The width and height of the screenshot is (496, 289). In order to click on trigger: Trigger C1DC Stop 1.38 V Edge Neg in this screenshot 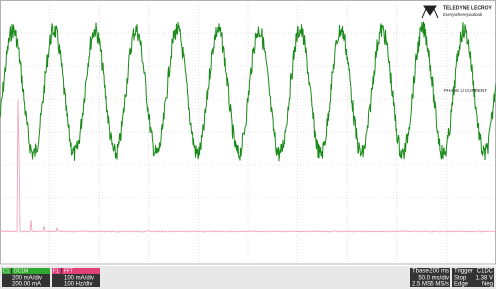, I will do `click(473, 278)`.